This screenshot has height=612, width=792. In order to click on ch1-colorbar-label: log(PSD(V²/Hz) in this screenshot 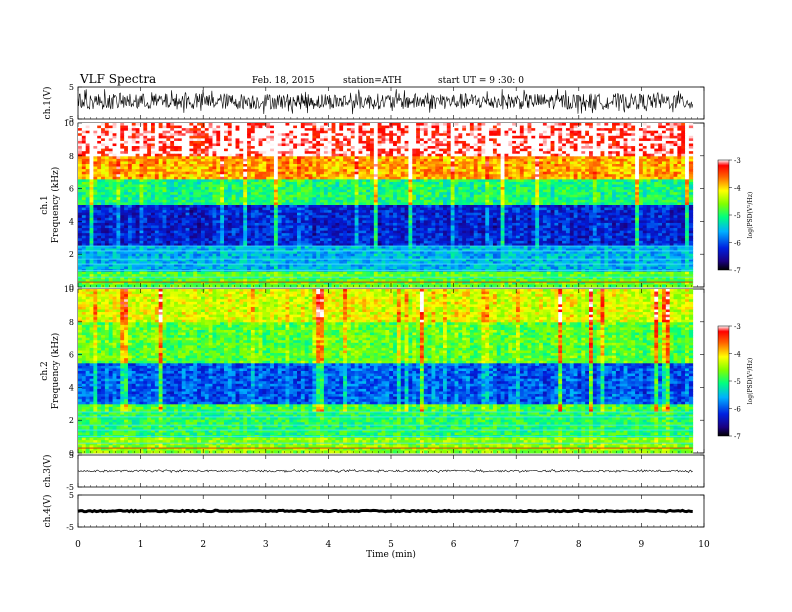, I will do `click(750, 215)`.